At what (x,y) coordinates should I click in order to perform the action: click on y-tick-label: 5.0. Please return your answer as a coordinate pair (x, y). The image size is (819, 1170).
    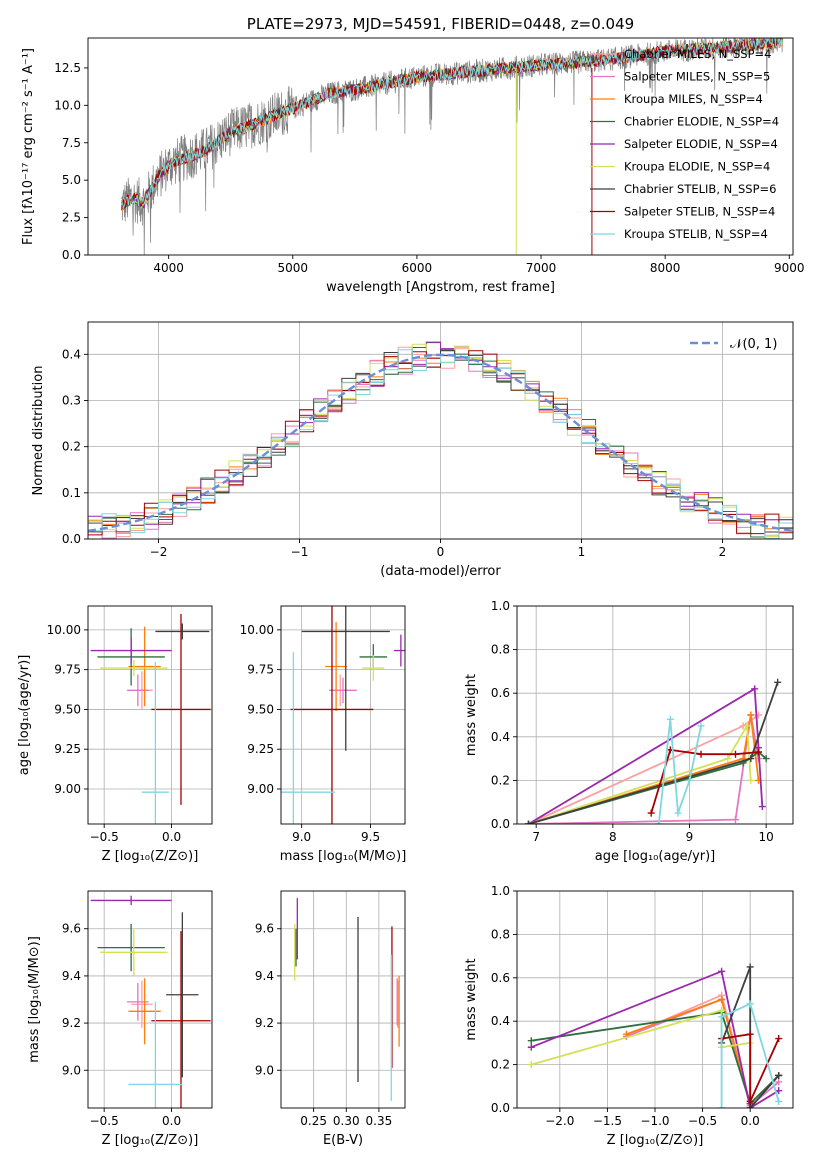
    Looking at the image, I should click on (71, 180).